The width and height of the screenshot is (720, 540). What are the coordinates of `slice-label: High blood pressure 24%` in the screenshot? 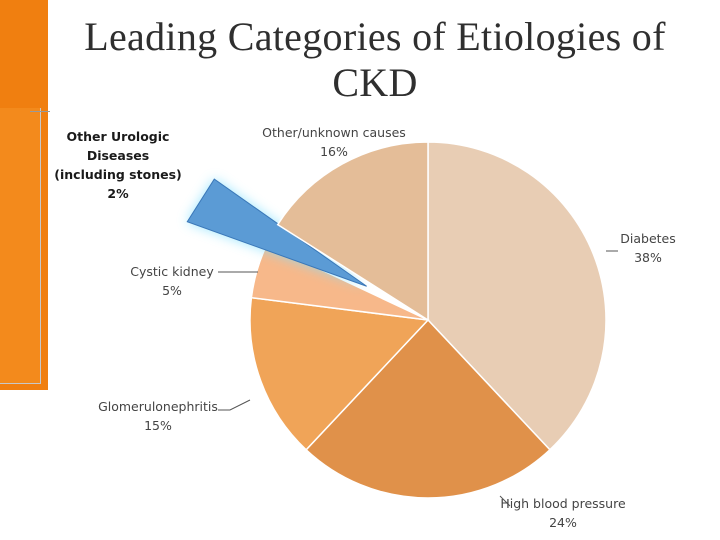 It's located at (563, 513).